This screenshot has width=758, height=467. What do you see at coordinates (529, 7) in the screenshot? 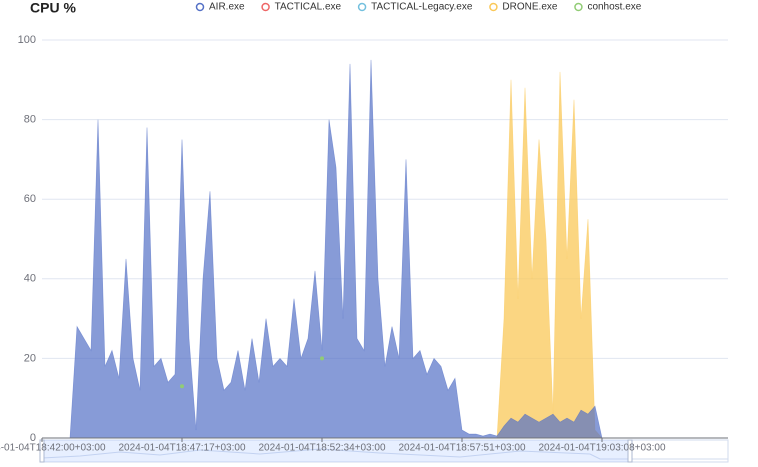
I see `legend-label: DRONE.exe` at bounding box center [529, 7].